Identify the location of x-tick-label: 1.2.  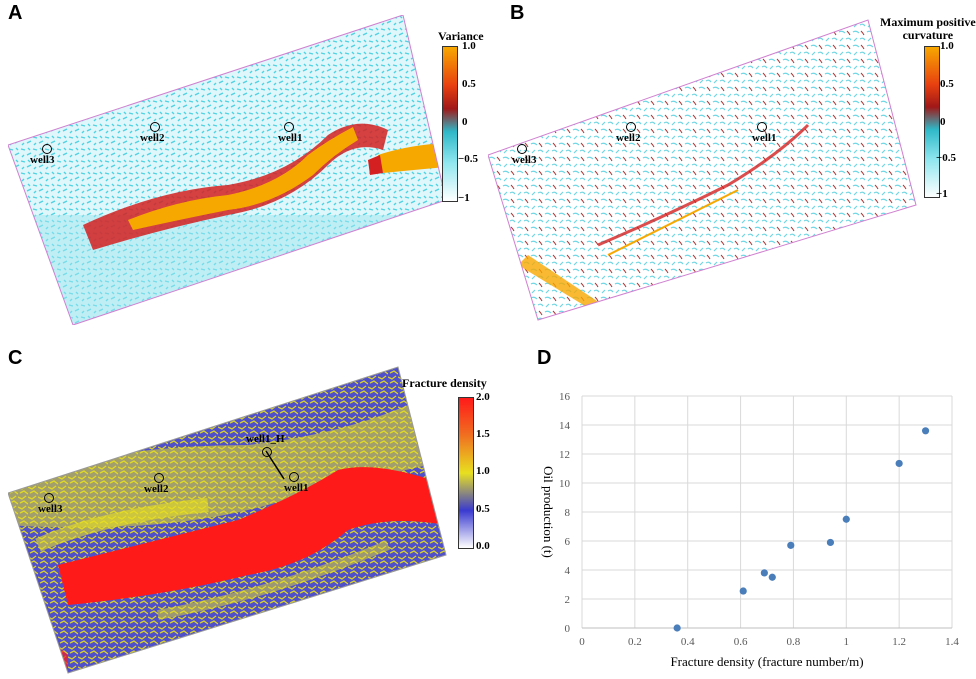
(899, 642).